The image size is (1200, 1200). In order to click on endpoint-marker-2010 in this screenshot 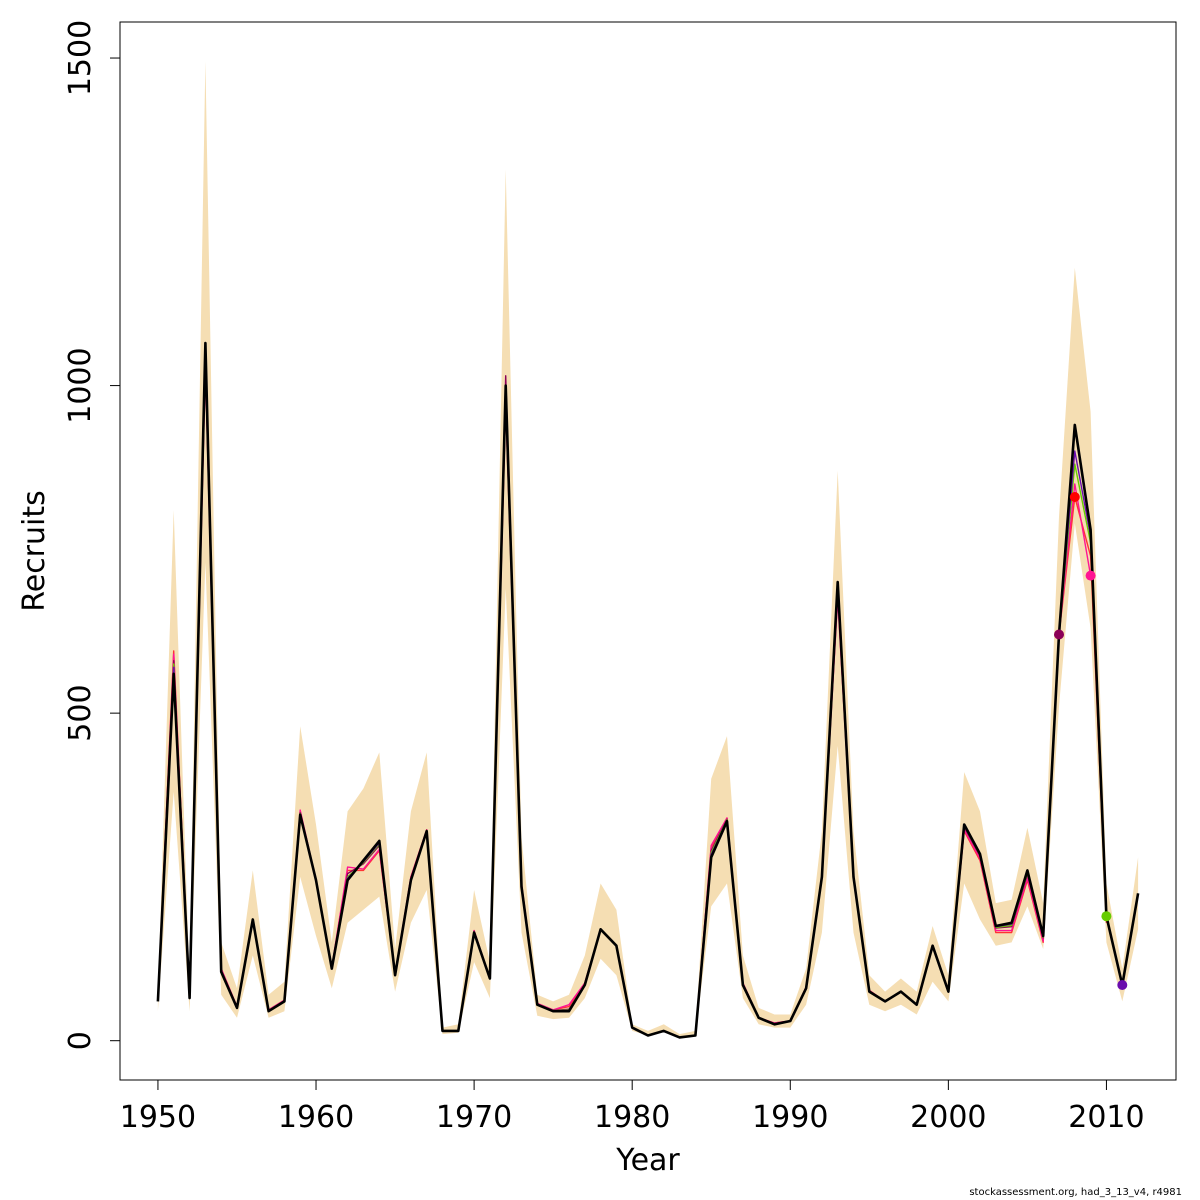, I will do `click(1106, 916)`.